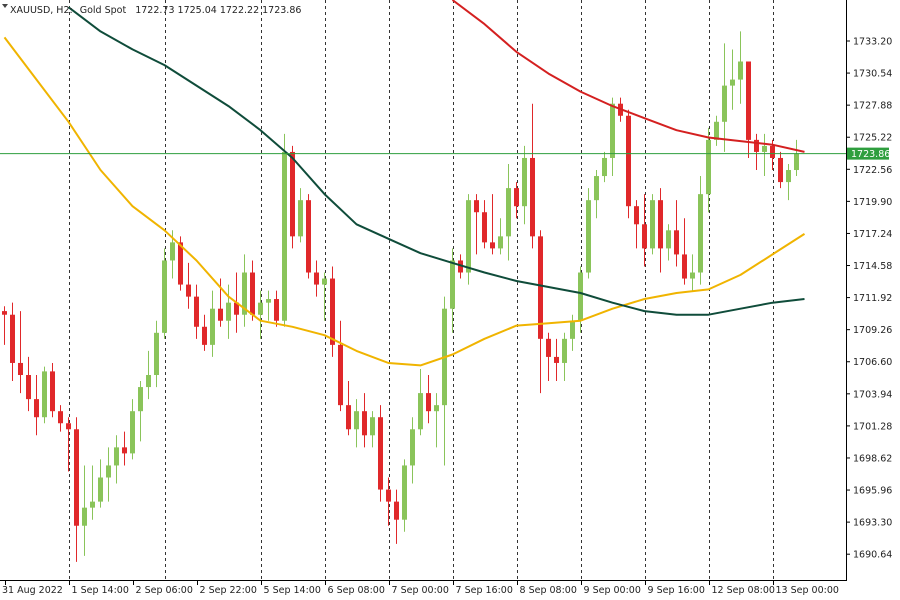 The height and width of the screenshot is (600, 900). What do you see at coordinates (292, 590) in the screenshot?
I see `time-tick-label: 5 Sep 14:00` at bounding box center [292, 590].